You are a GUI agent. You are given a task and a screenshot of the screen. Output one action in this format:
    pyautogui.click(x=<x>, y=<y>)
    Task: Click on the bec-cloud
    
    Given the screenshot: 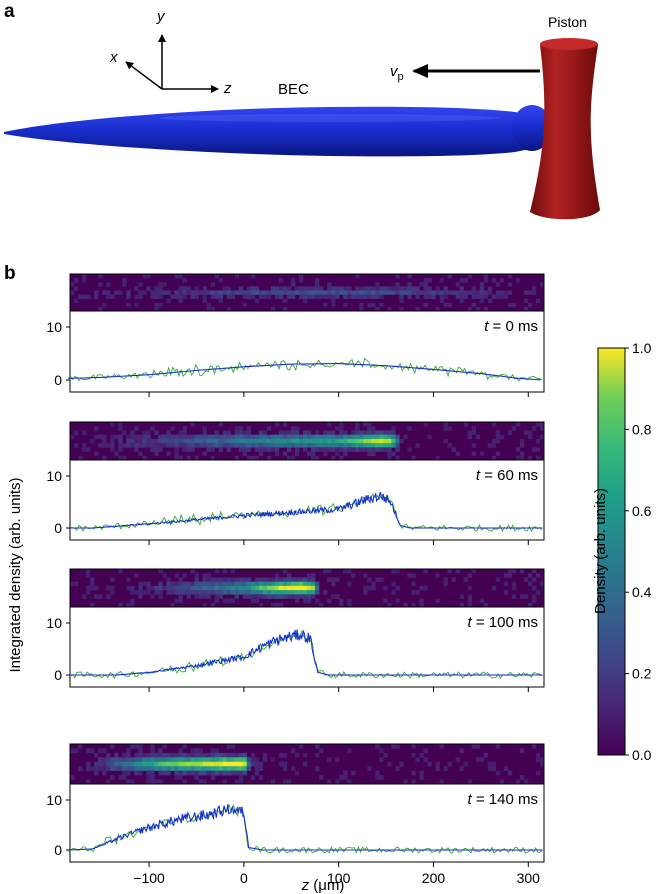 What is the action you would take?
    pyautogui.click(x=278, y=131)
    